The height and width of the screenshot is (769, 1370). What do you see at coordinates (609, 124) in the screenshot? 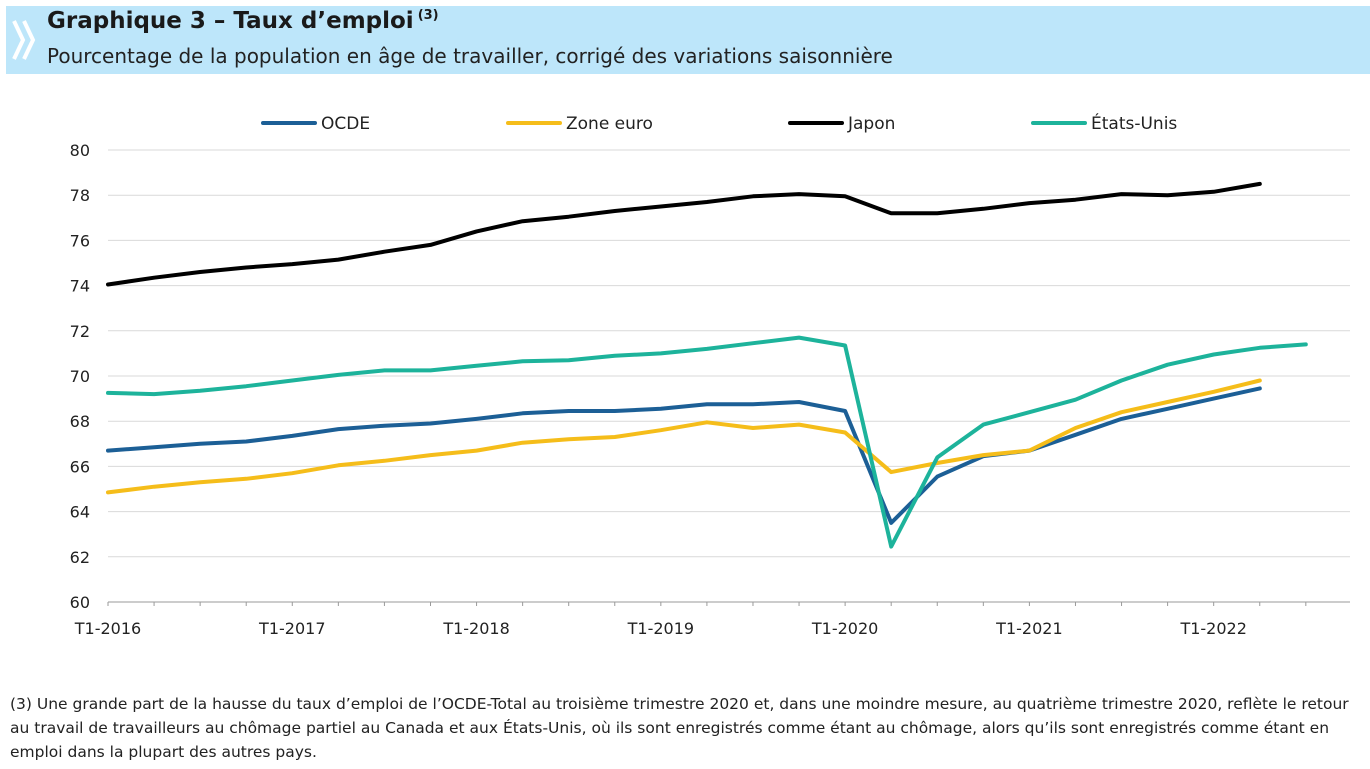
I see `legend-label: Zone euro` at bounding box center [609, 124].